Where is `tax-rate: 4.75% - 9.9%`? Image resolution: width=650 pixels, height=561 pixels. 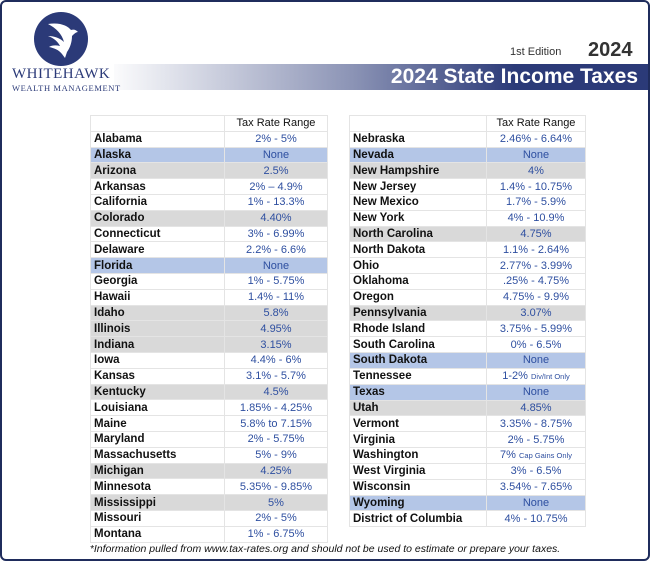 tax-rate: 4.75% - 9.9% is located at coordinates (536, 297).